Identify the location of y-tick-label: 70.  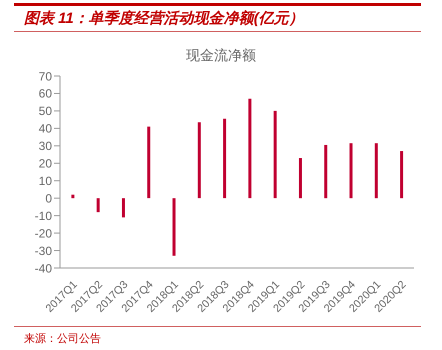
(45, 76).